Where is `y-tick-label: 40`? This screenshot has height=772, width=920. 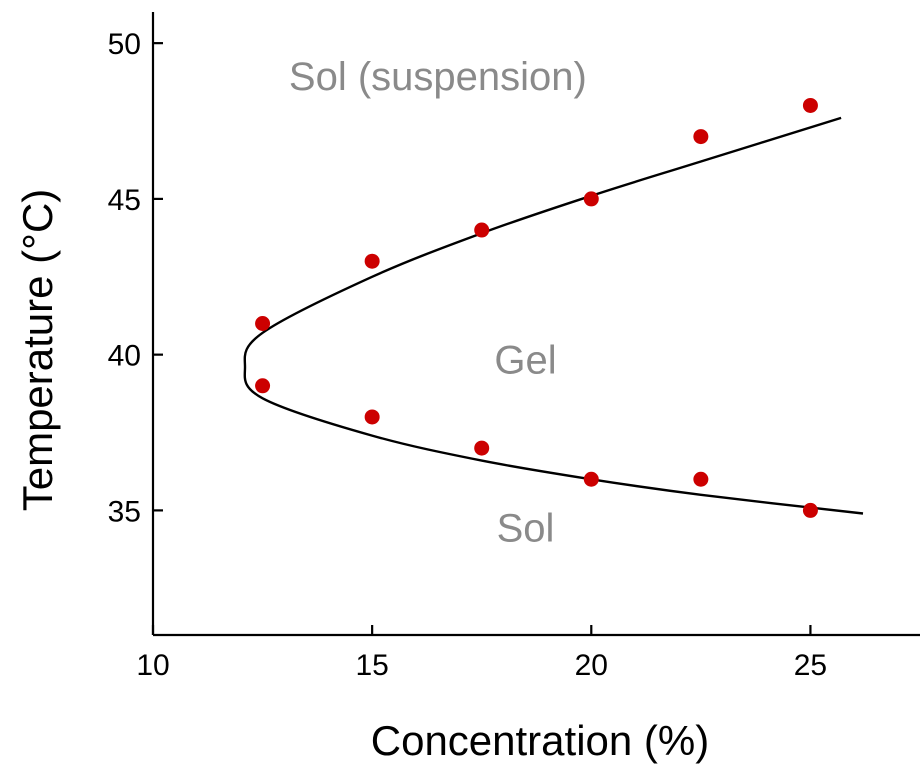
y-tick-label: 40 is located at coordinates (124, 356).